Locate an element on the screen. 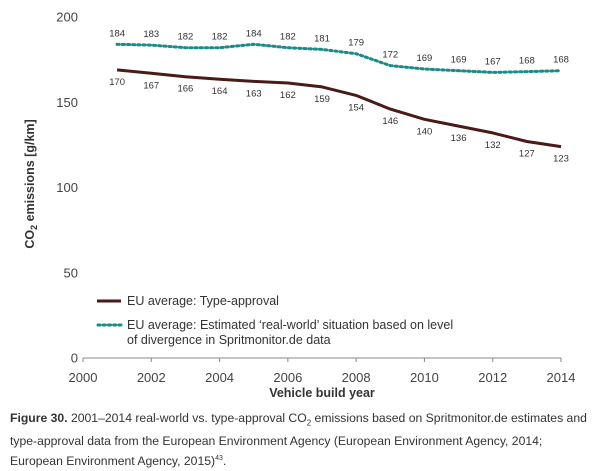  legend-label-type-approval: EU average: Type-approval is located at coordinates (203, 301).